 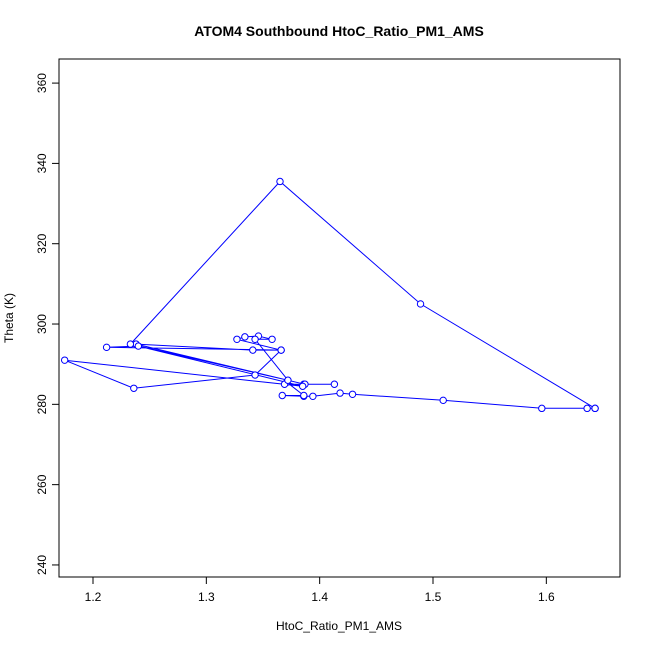 What do you see at coordinates (42, 484) in the screenshot?
I see `y-tick-label: 260` at bounding box center [42, 484].